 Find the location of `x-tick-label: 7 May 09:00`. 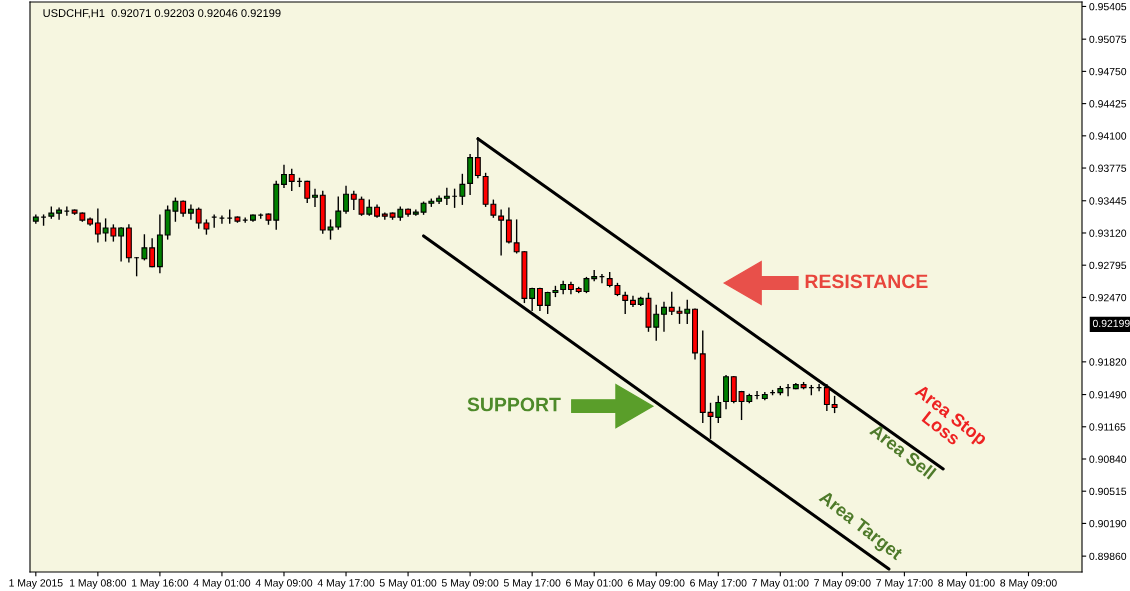

x-tick-label: 7 May 09:00 is located at coordinates (842, 584).